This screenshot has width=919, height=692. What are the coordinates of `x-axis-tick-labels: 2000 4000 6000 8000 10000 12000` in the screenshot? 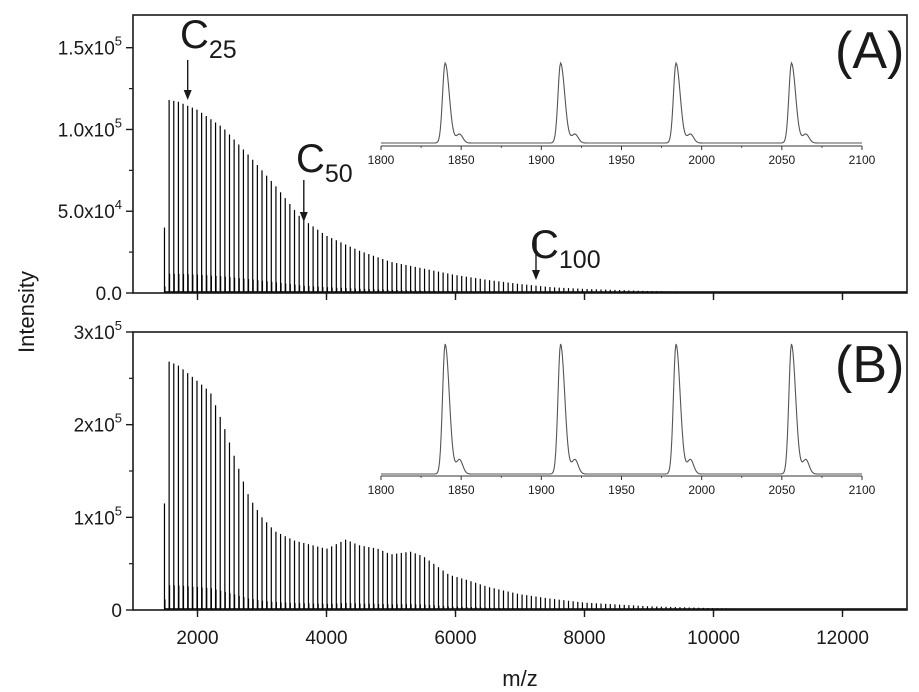 It's located at (522, 638).